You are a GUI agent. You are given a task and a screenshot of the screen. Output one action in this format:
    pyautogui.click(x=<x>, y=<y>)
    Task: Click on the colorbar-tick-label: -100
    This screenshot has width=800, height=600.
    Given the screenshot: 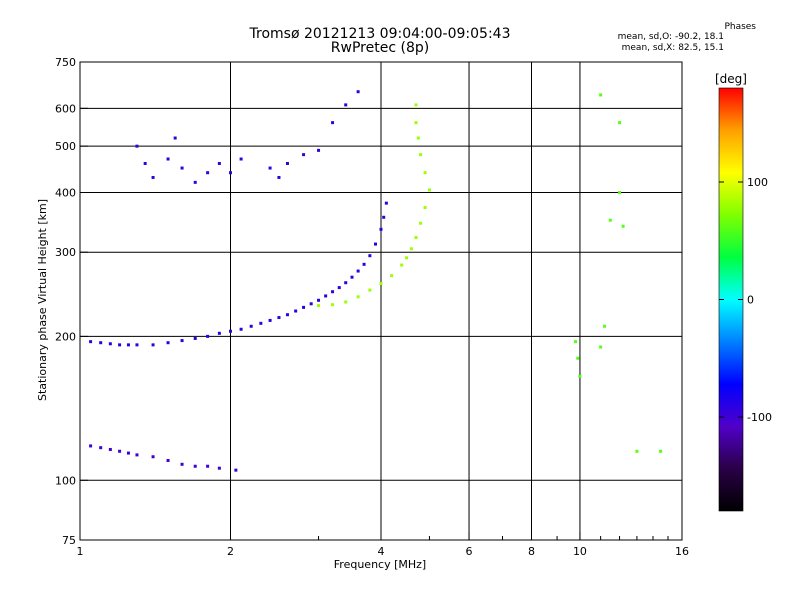 What is the action you would take?
    pyautogui.click(x=759, y=417)
    